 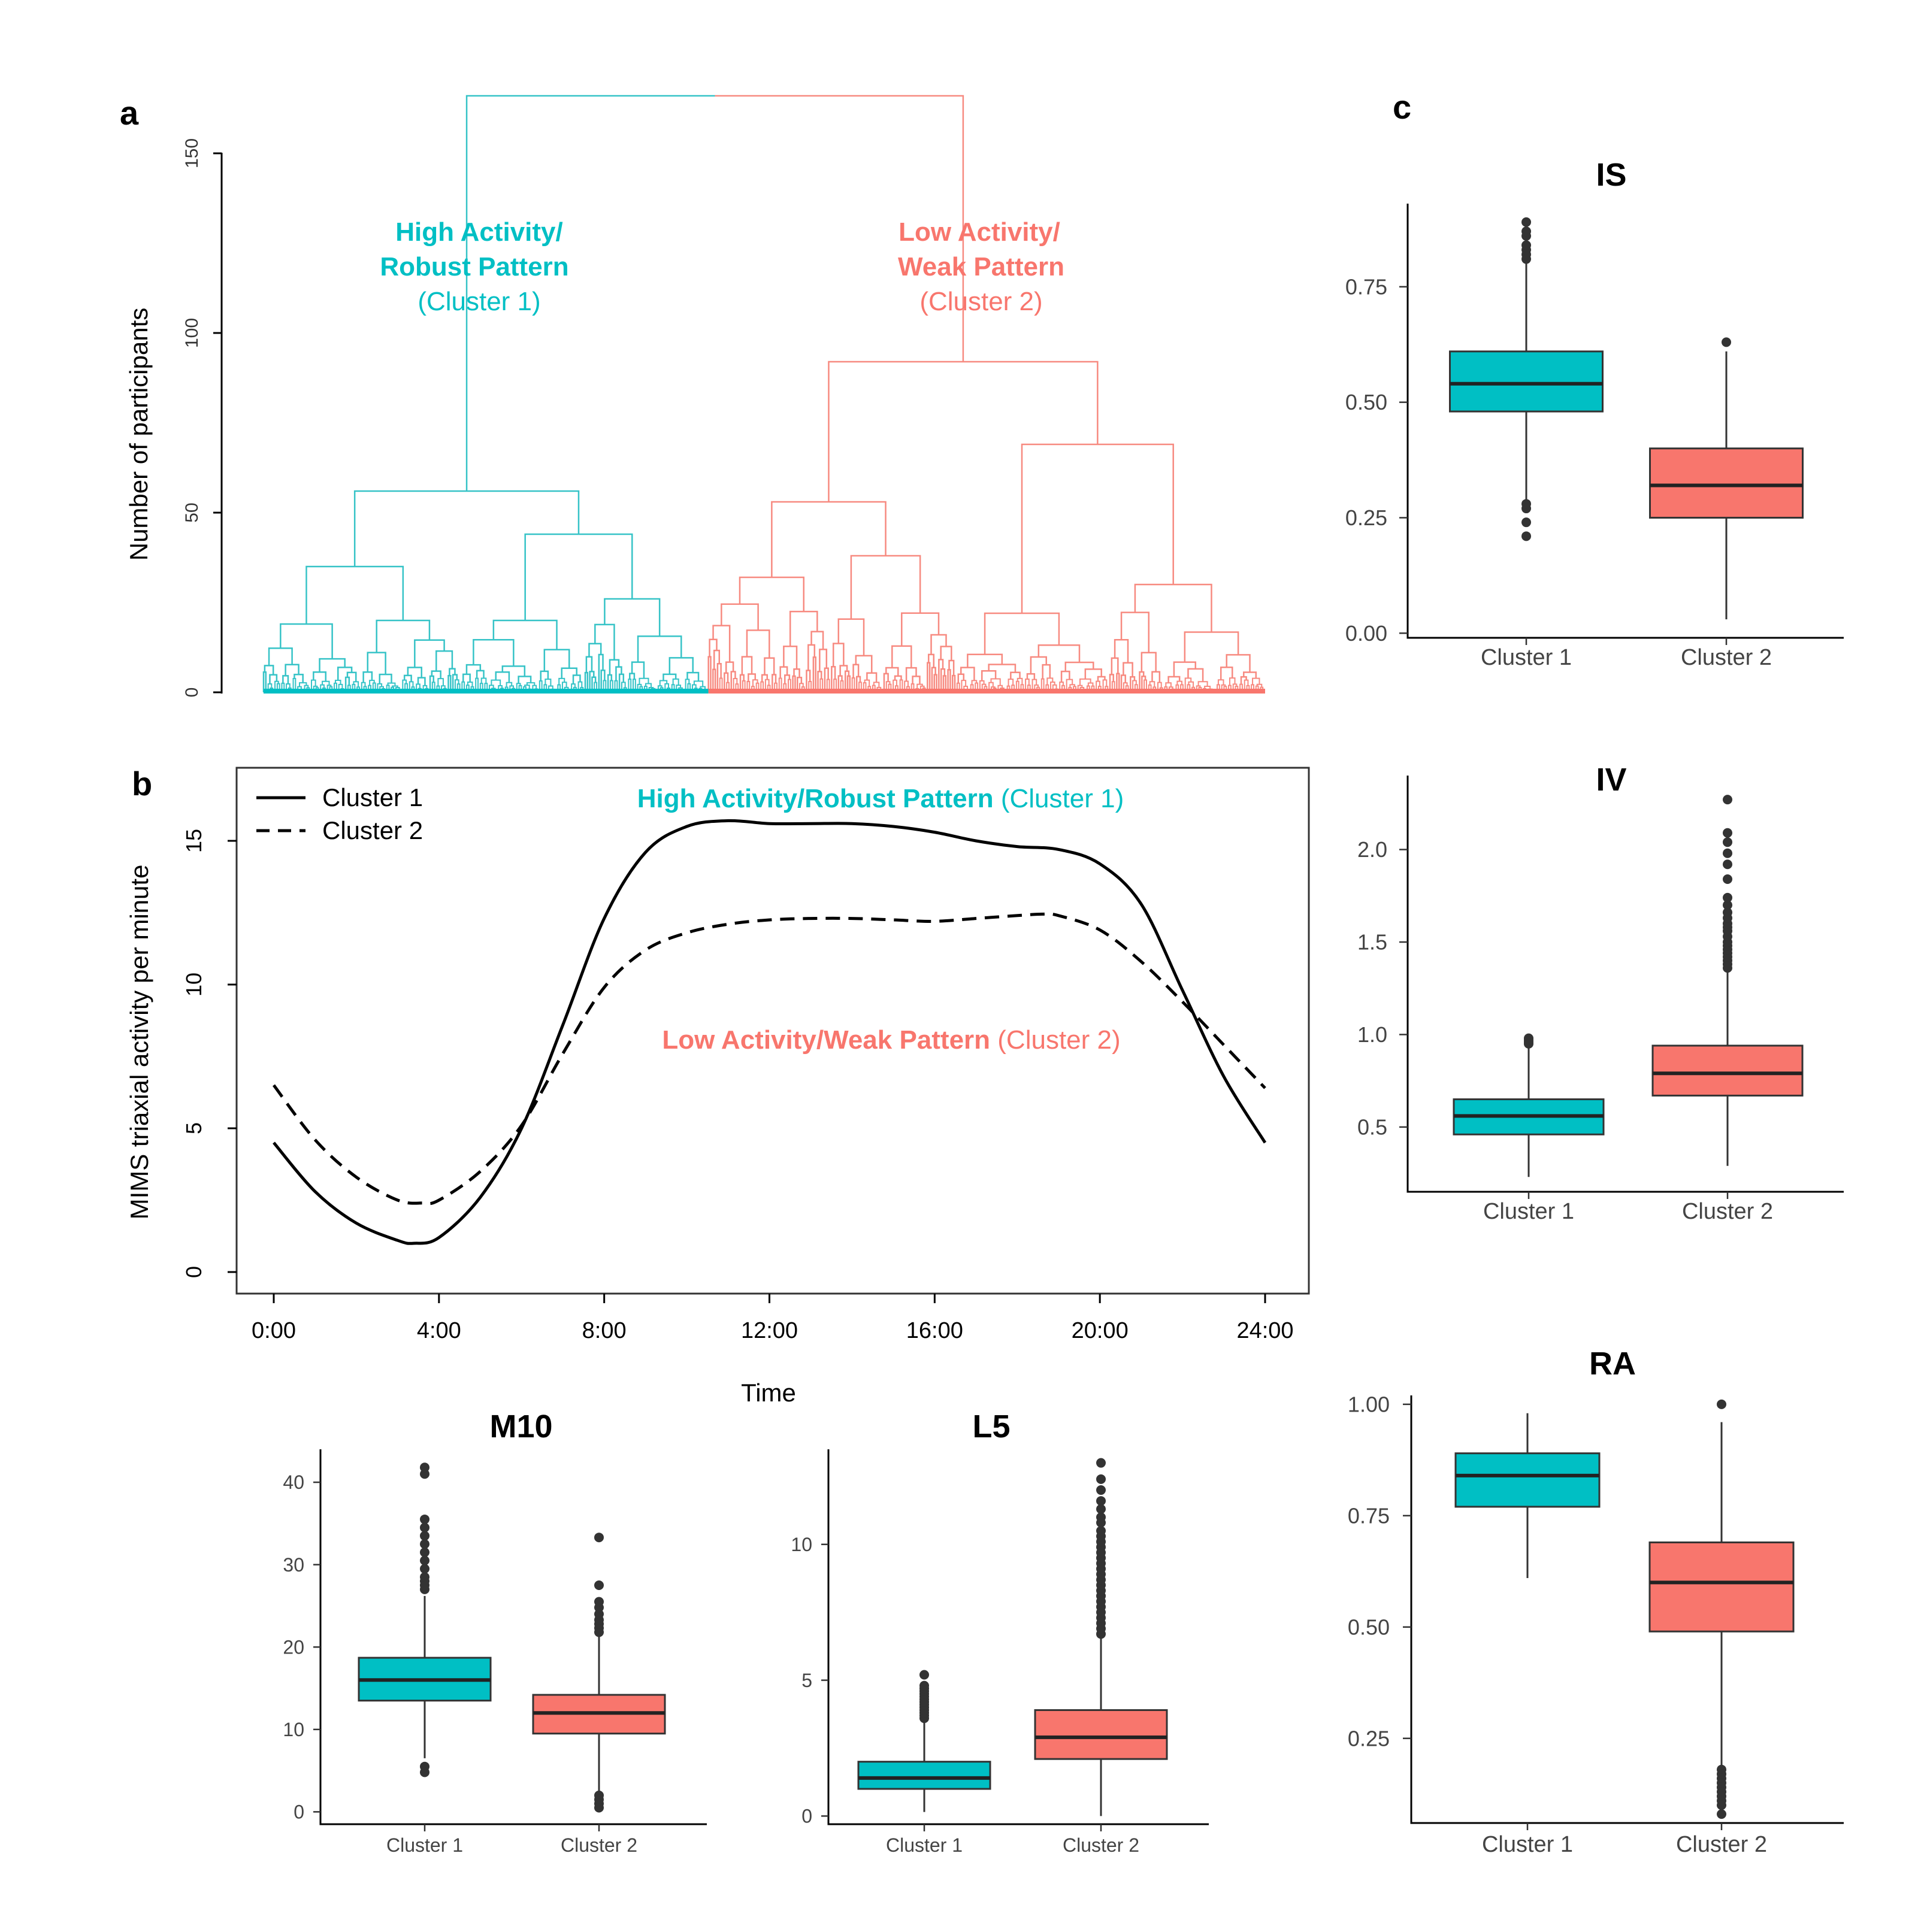 I want to click on box-IV-x-tick-label: Cluster 1, so click(x=1528, y=1211).